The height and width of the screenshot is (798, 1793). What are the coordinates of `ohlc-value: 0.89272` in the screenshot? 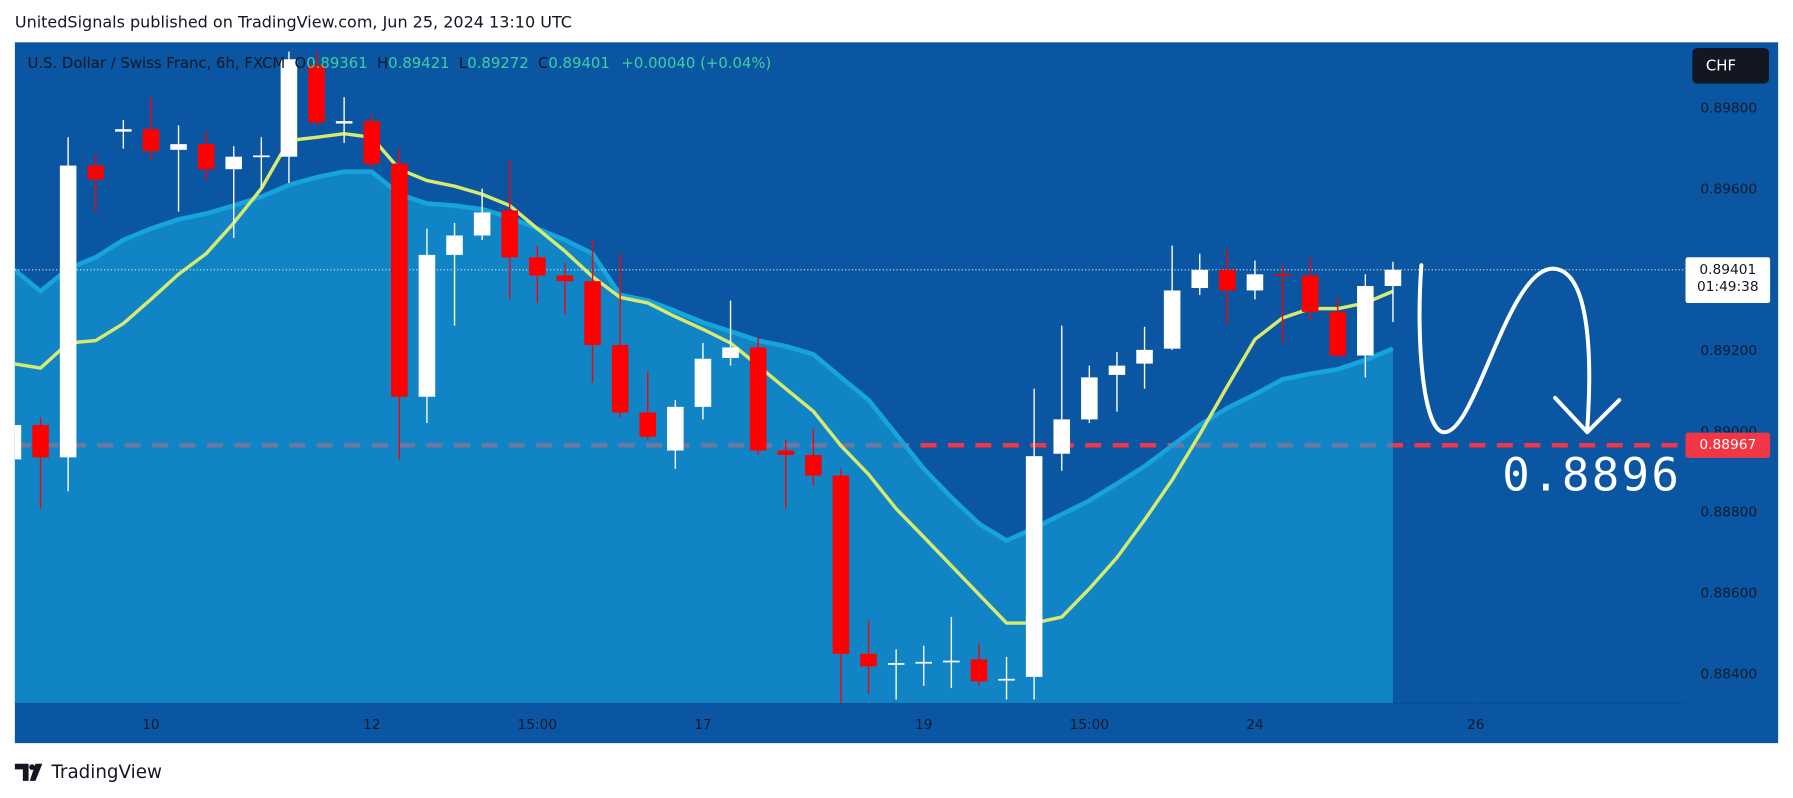 It's located at (497, 63).